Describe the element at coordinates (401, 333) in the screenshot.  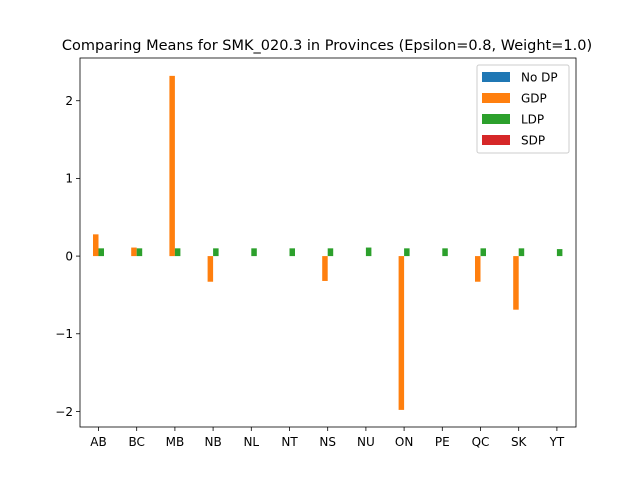
I see `bar-gdp-on` at that location.